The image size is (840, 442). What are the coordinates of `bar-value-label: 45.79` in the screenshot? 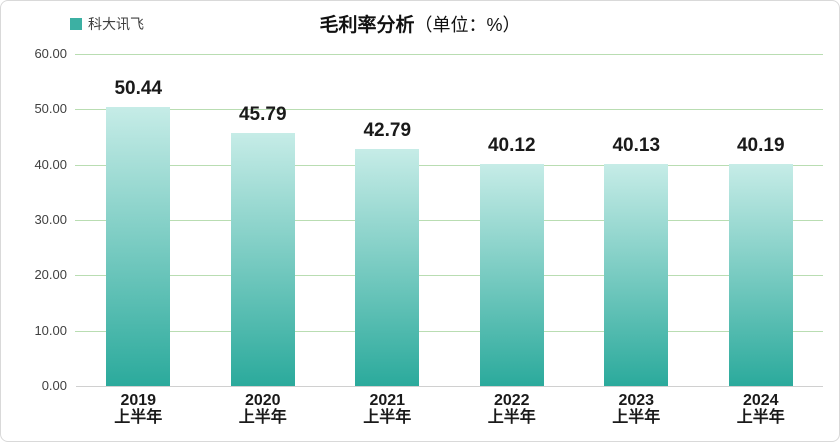 It's located at (262, 114).